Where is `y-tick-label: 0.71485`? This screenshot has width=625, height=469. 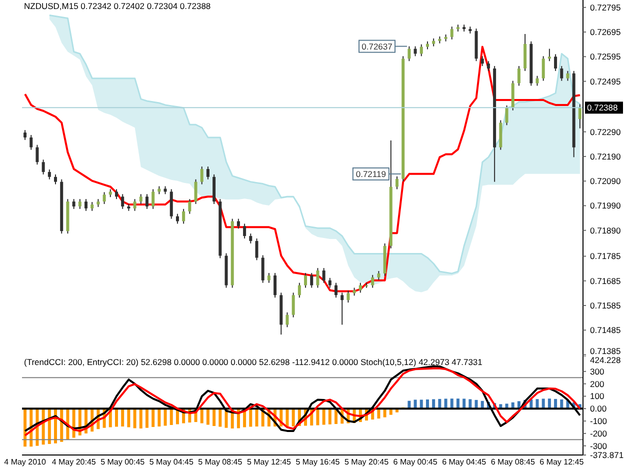 y-tick-label: 0.71485 is located at coordinates (605, 330).